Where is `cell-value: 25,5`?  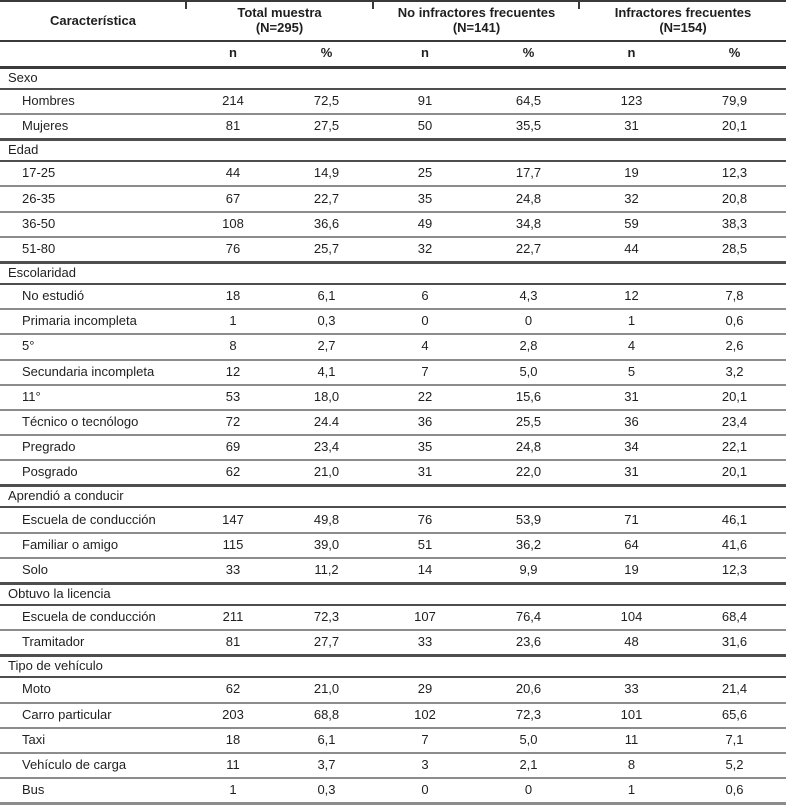
cell-value: 25,5 is located at coordinates (528, 422).